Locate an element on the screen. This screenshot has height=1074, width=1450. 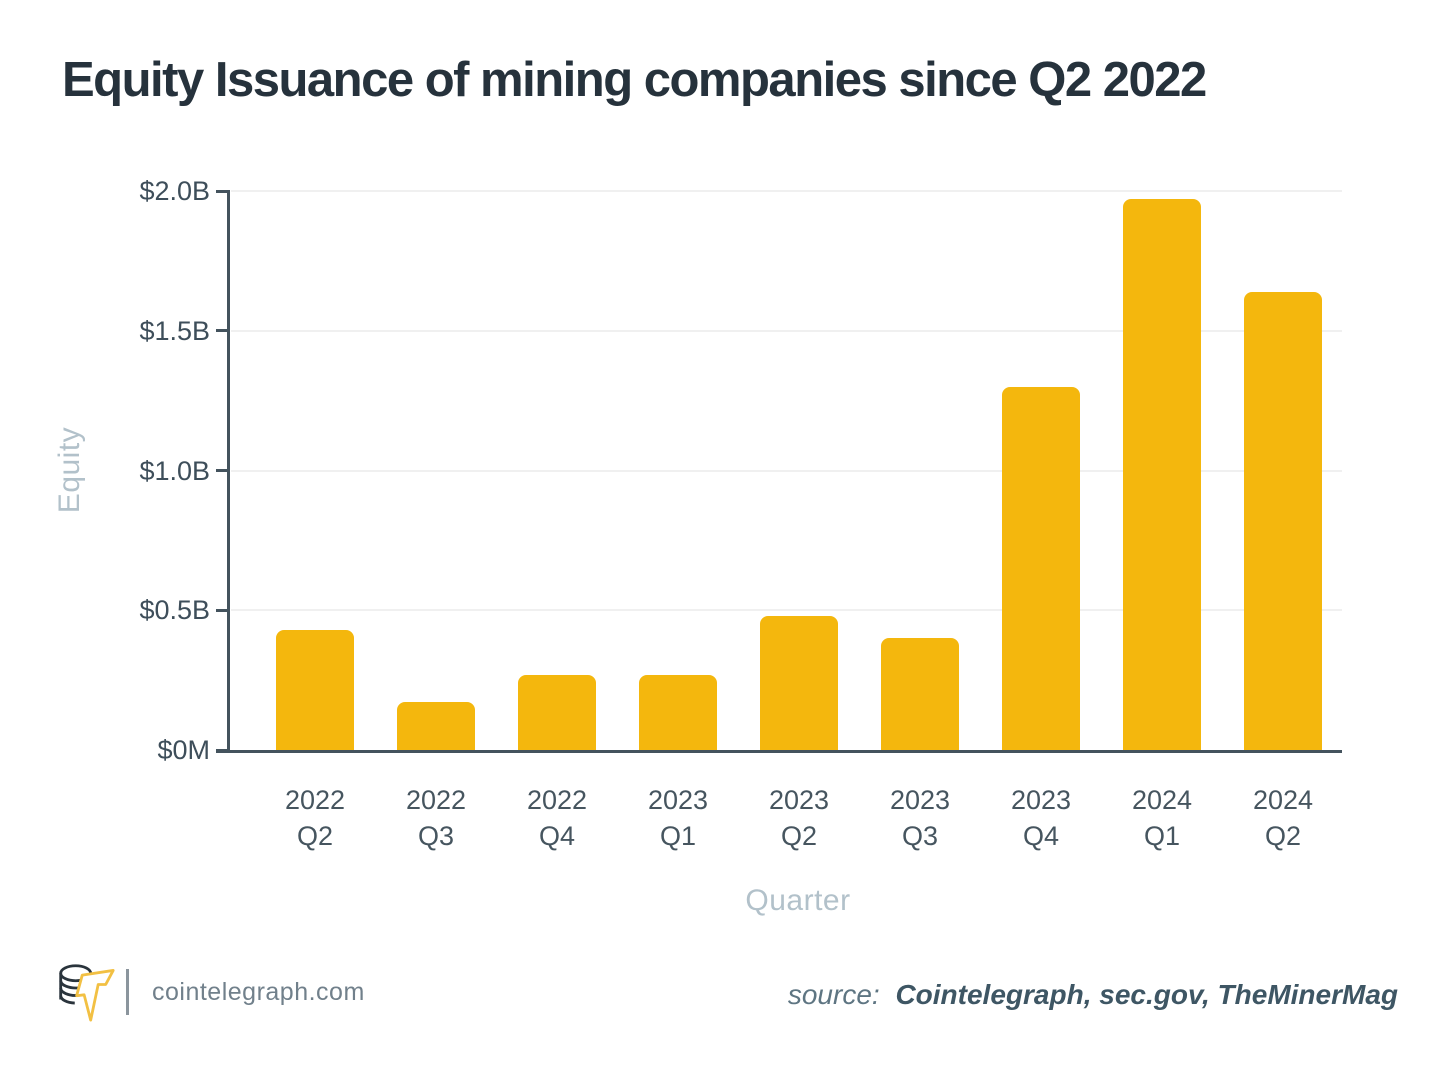
y-axis-tick-label: $2.0B is located at coordinates (174, 191).